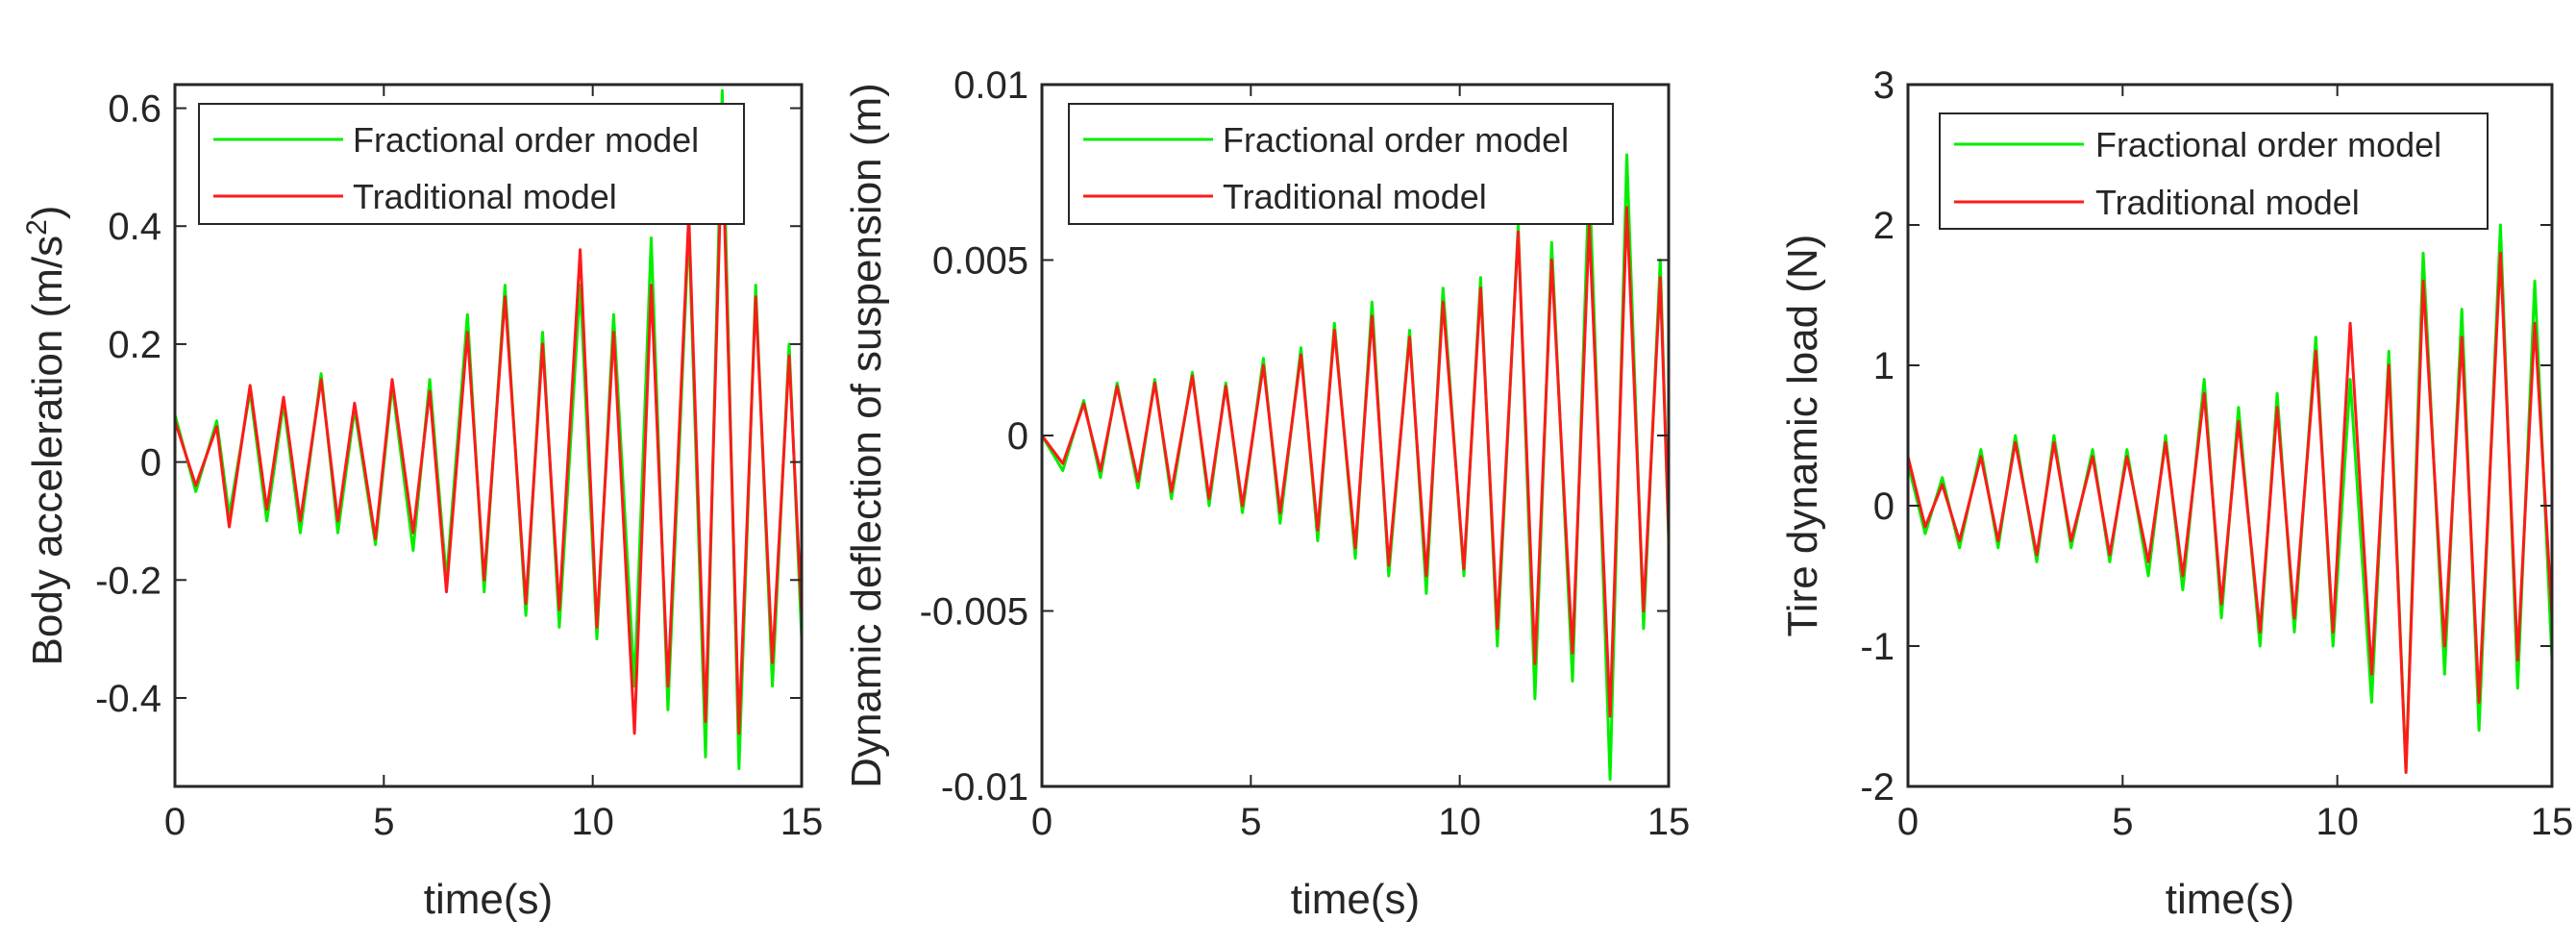 The image size is (2576, 946). What do you see at coordinates (128, 581) in the screenshot?
I see `y-tick-label: -0.2` at bounding box center [128, 581].